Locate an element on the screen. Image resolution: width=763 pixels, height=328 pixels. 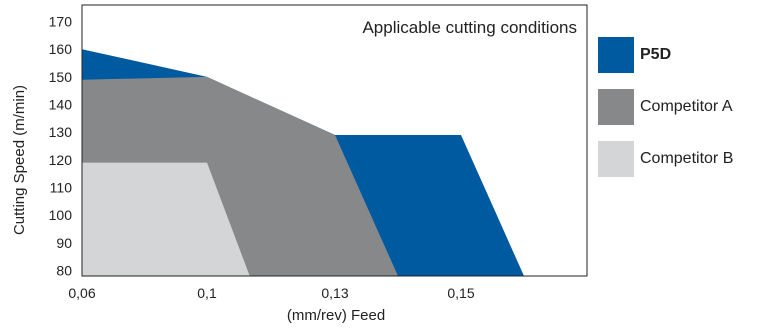
y-tick-label: 140 is located at coordinates (61, 105).